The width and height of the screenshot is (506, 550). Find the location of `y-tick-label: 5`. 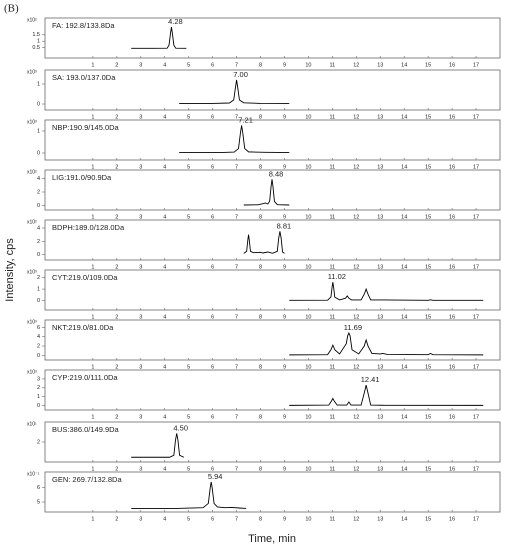

y-tick-label: 5 is located at coordinates (38, 502).